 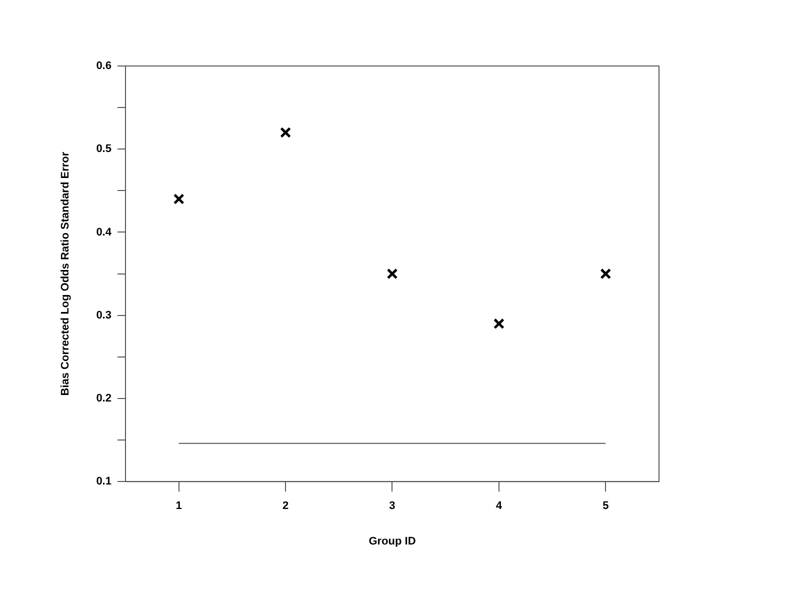 I want to click on y-tick-label: 0.5, so click(x=104, y=149).